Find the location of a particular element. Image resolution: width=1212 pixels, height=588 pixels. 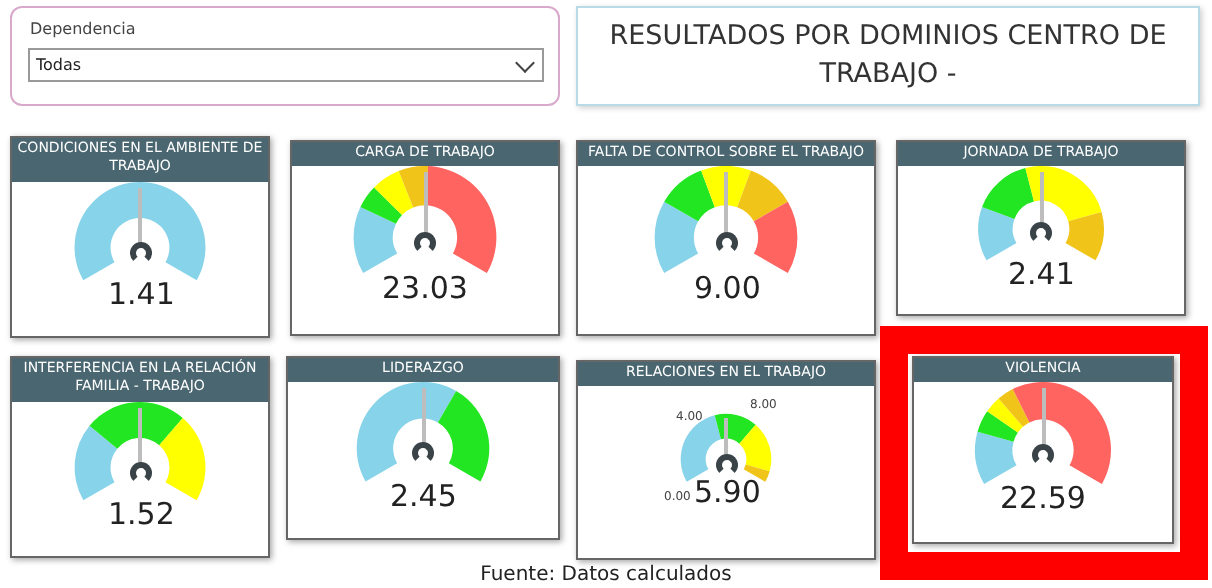

text: 2.41 is located at coordinates (1041, 274).